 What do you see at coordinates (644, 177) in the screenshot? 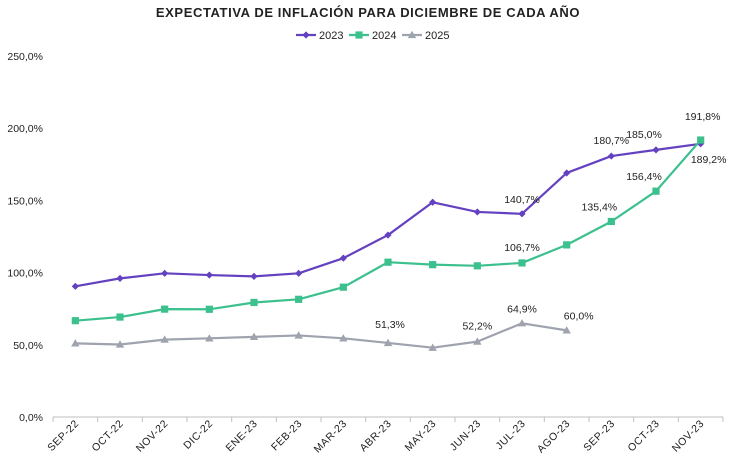
I see `data-label: 156,4%` at bounding box center [644, 177].